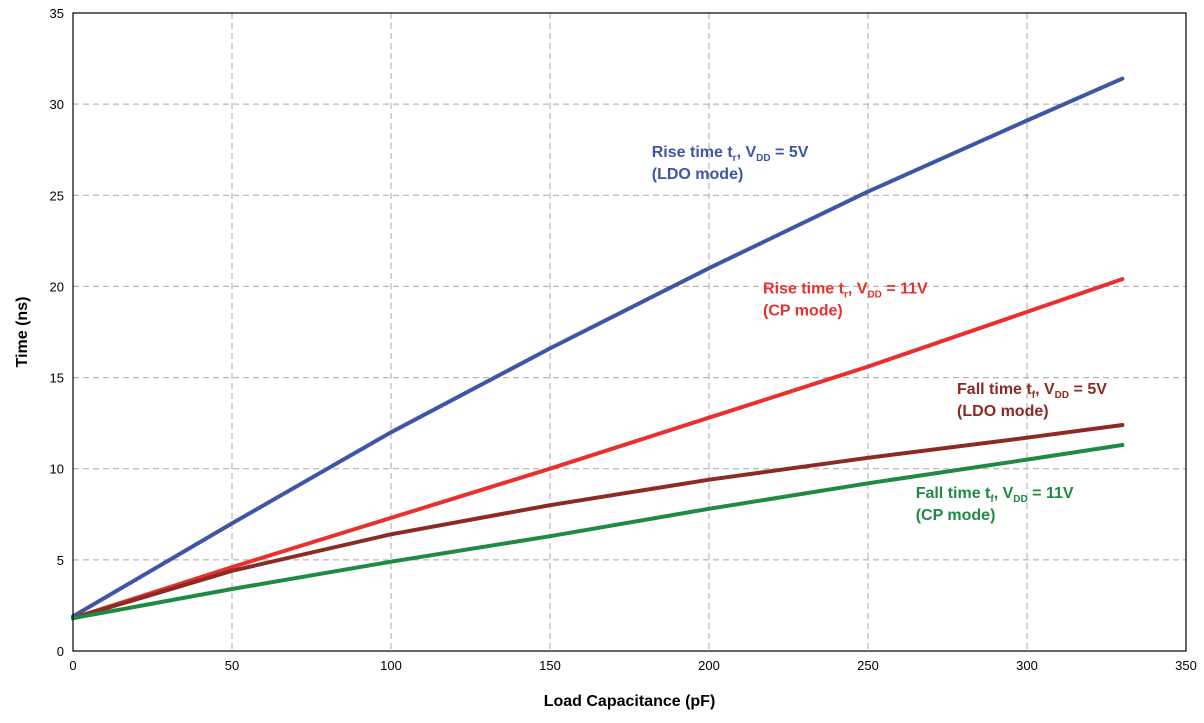 The image size is (1204, 723). I want to click on y-tick-label: 20, so click(57, 286).